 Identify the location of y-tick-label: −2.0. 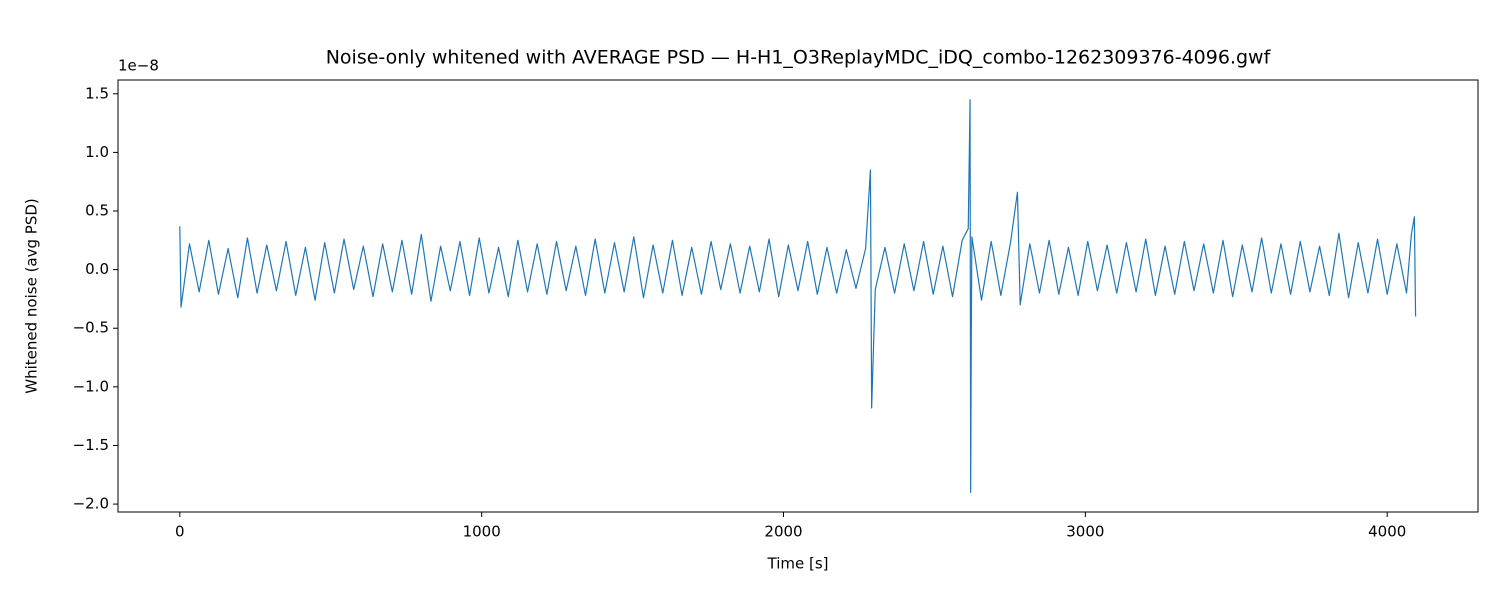
(91, 504).